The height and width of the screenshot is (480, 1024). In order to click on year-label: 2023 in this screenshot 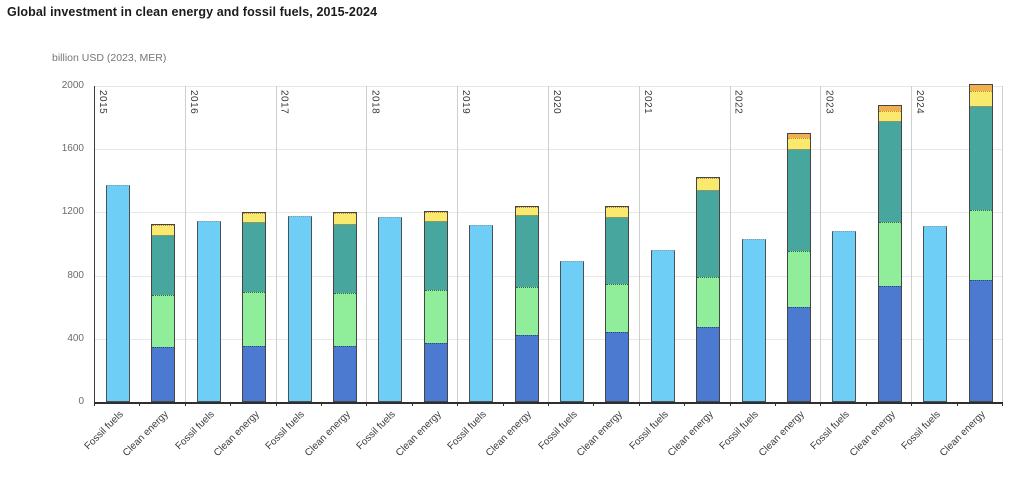, I will do `click(829, 102)`.